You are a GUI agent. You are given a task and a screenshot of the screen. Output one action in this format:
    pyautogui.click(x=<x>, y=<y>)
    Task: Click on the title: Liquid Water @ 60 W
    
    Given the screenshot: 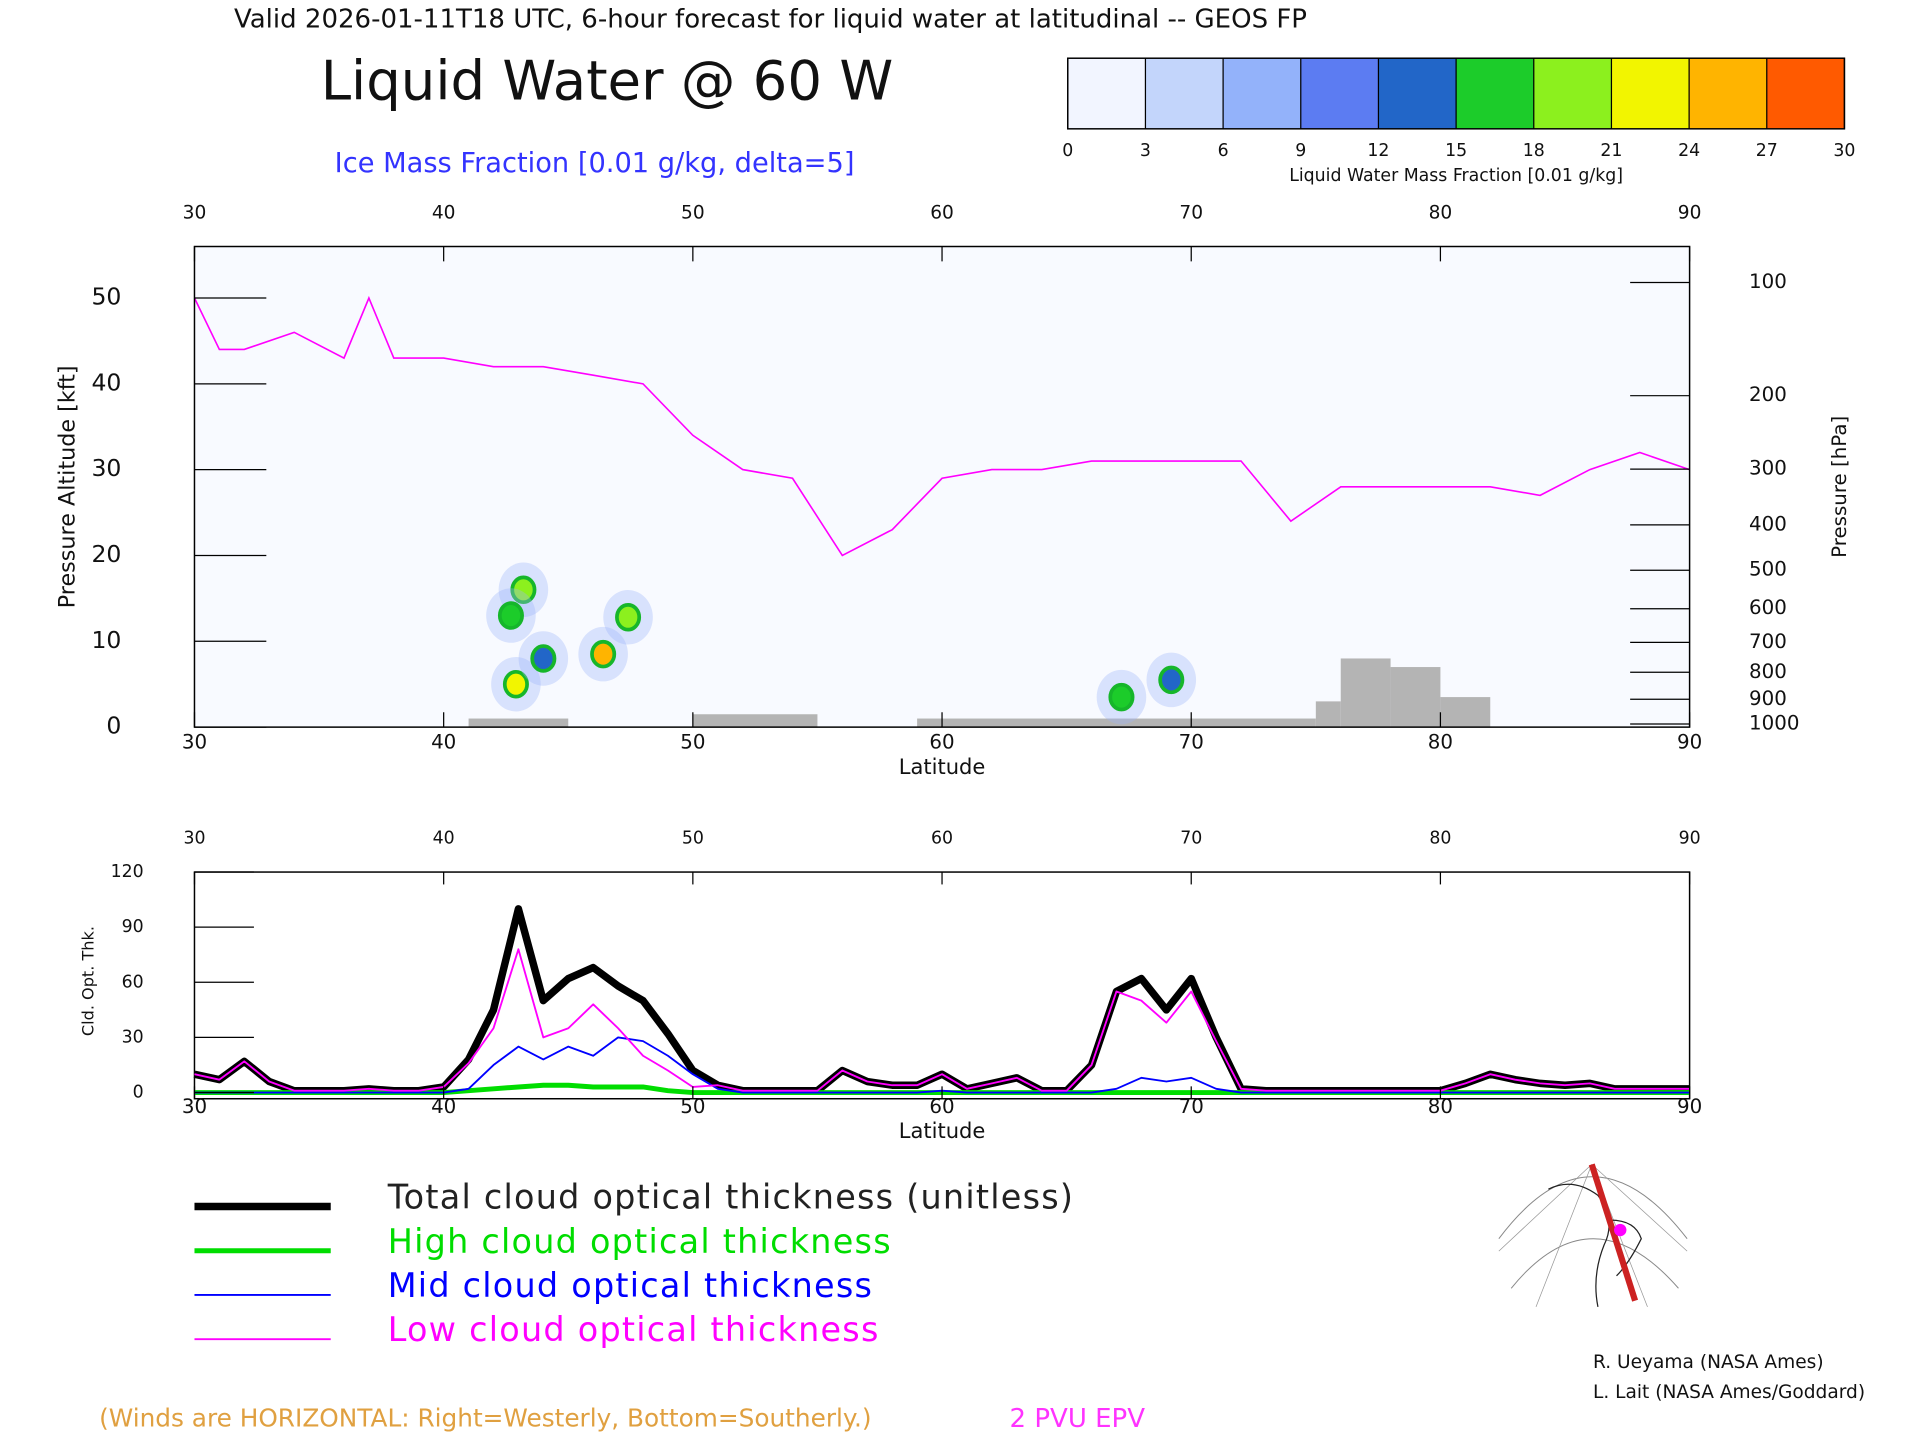 What is the action you would take?
    pyautogui.click(x=607, y=80)
    